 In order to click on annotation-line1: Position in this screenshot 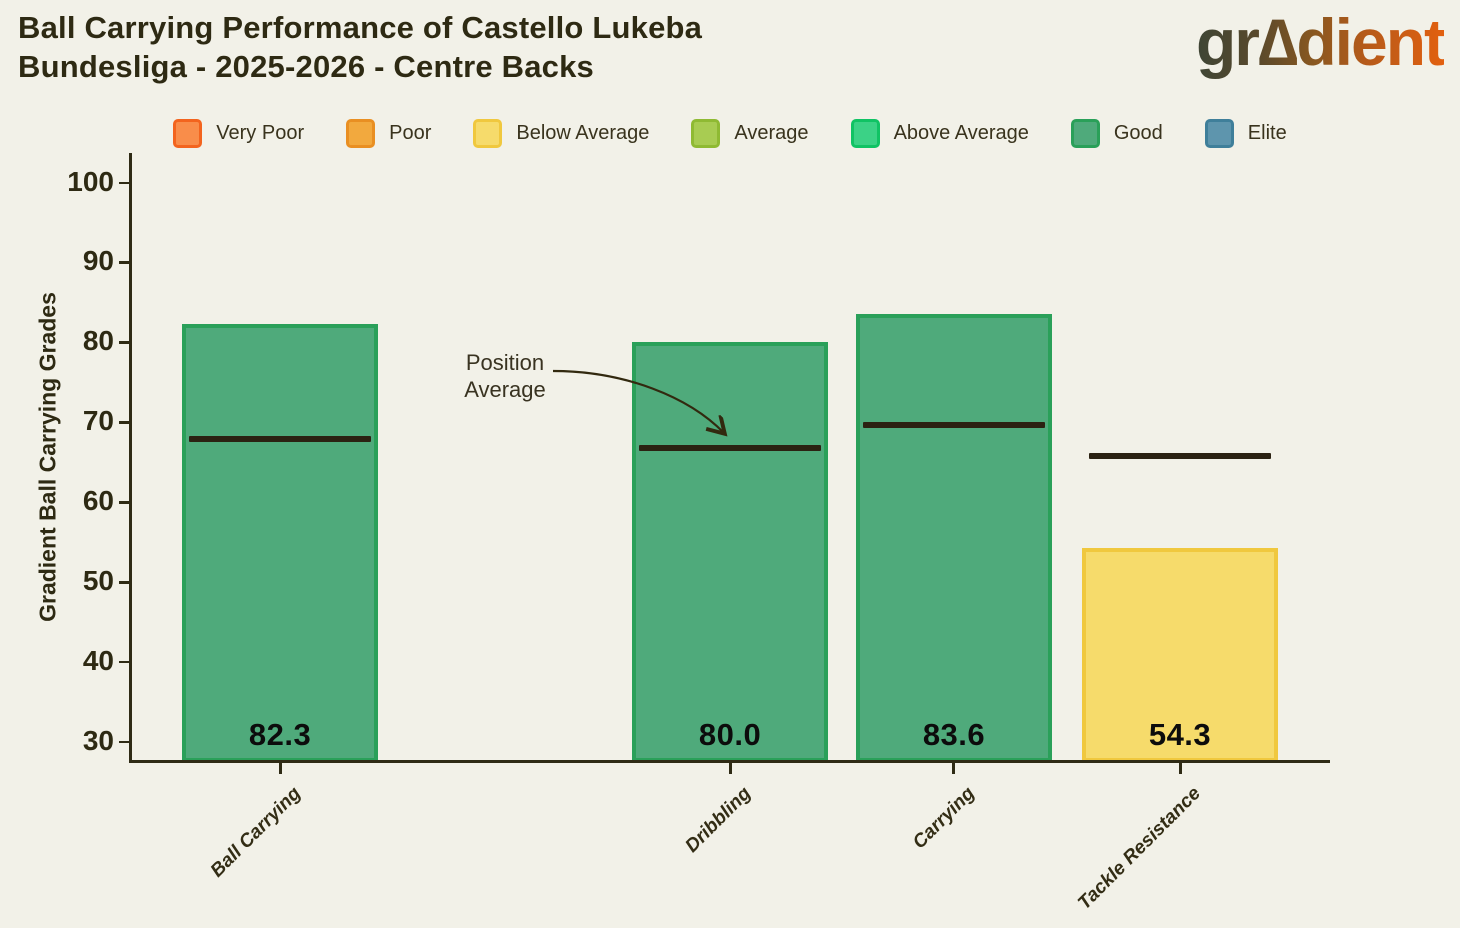, I will do `click(505, 362)`.